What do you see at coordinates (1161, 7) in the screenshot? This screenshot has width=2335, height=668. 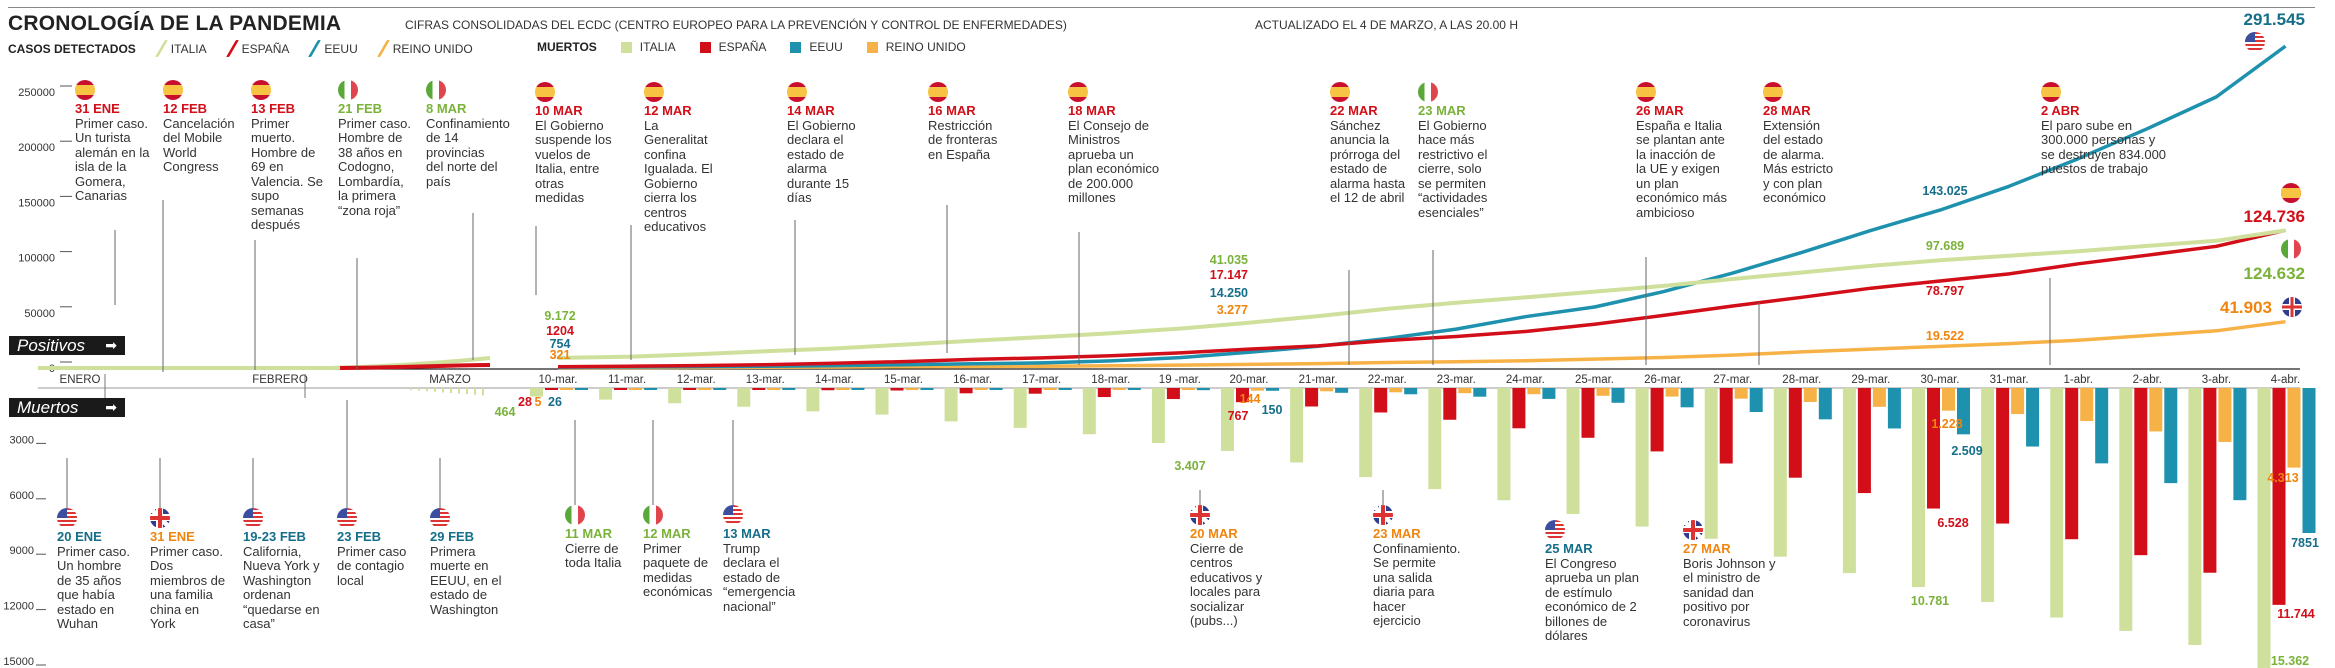 I see `top-rule` at bounding box center [1161, 7].